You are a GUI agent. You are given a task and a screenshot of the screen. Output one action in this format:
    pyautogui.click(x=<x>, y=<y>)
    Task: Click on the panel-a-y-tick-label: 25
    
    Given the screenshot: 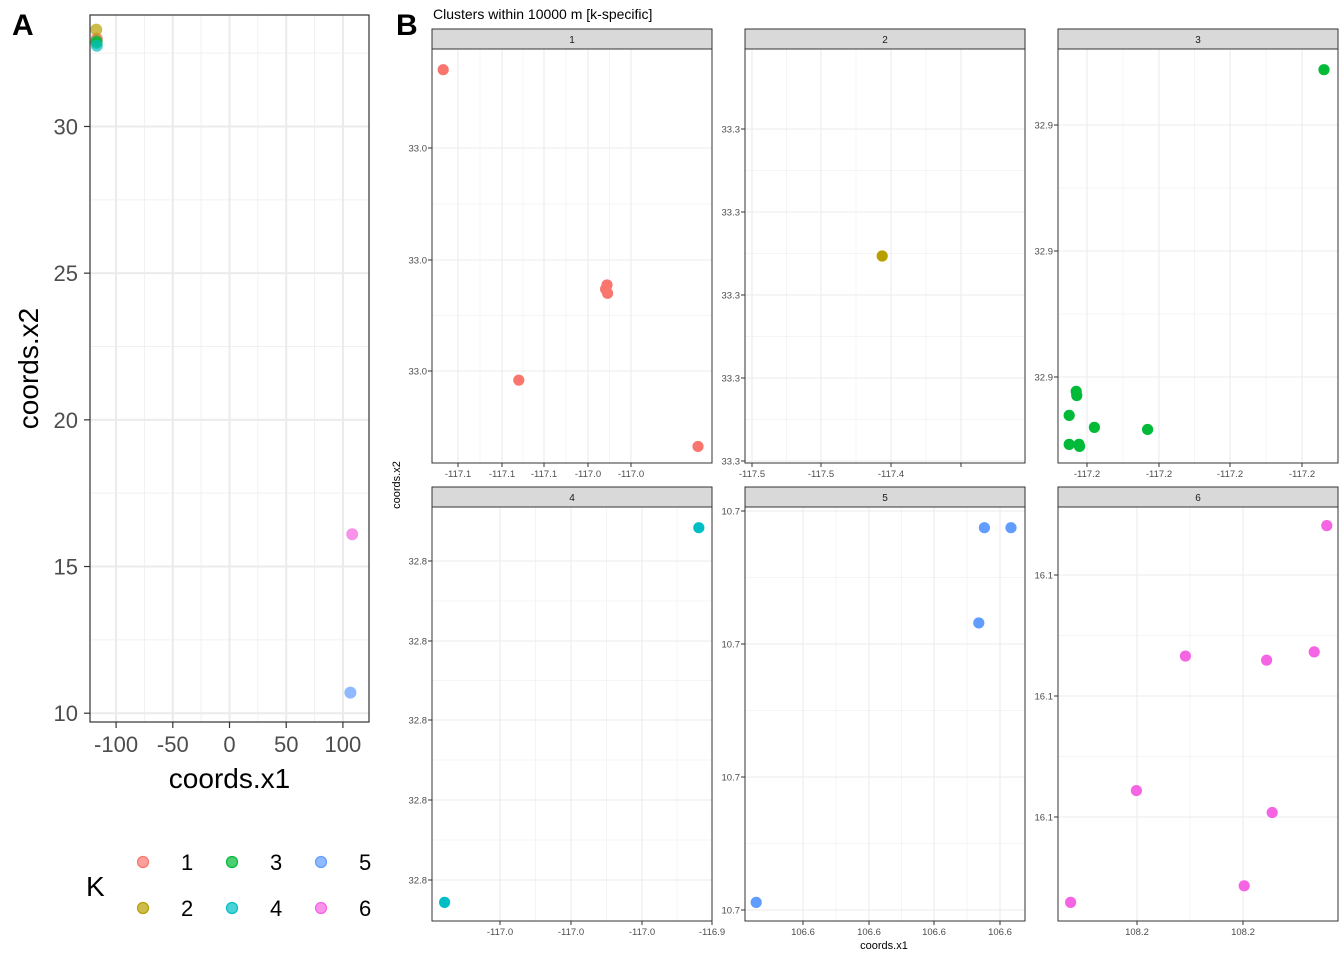 What is the action you would take?
    pyautogui.click(x=66, y=273)
    